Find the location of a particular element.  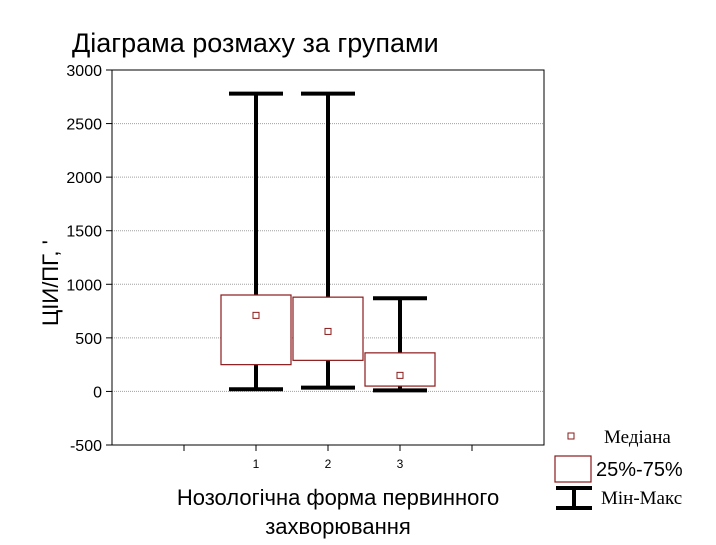

y-tick-label: 1500 is located at coordinates (84, 232).